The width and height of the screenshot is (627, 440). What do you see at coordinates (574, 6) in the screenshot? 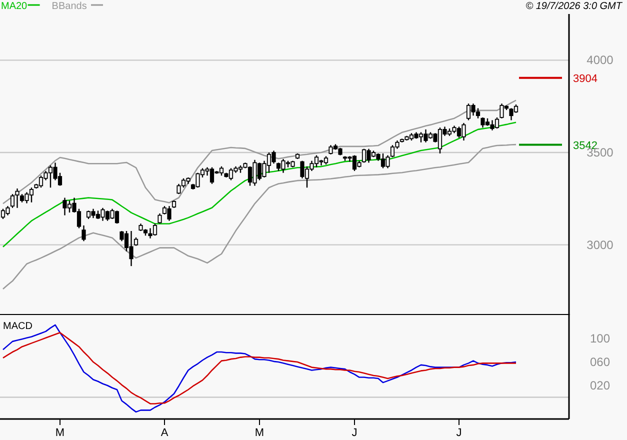
I see `text: © 19/7/2026 3:0 GMT` at bounding box center [574, 6].